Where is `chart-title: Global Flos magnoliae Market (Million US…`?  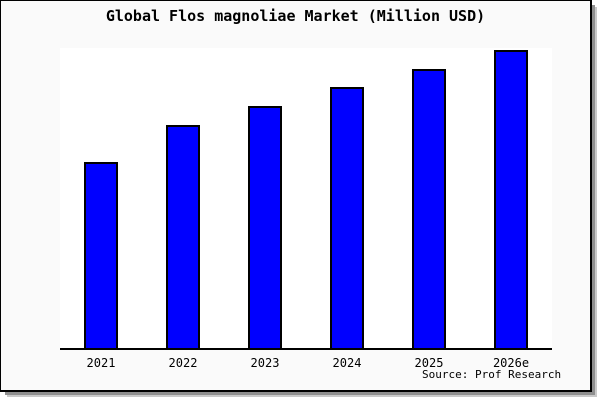 chart-title: Global Flos magnoliae Market (Million US… is located at coordinates (295, 16).